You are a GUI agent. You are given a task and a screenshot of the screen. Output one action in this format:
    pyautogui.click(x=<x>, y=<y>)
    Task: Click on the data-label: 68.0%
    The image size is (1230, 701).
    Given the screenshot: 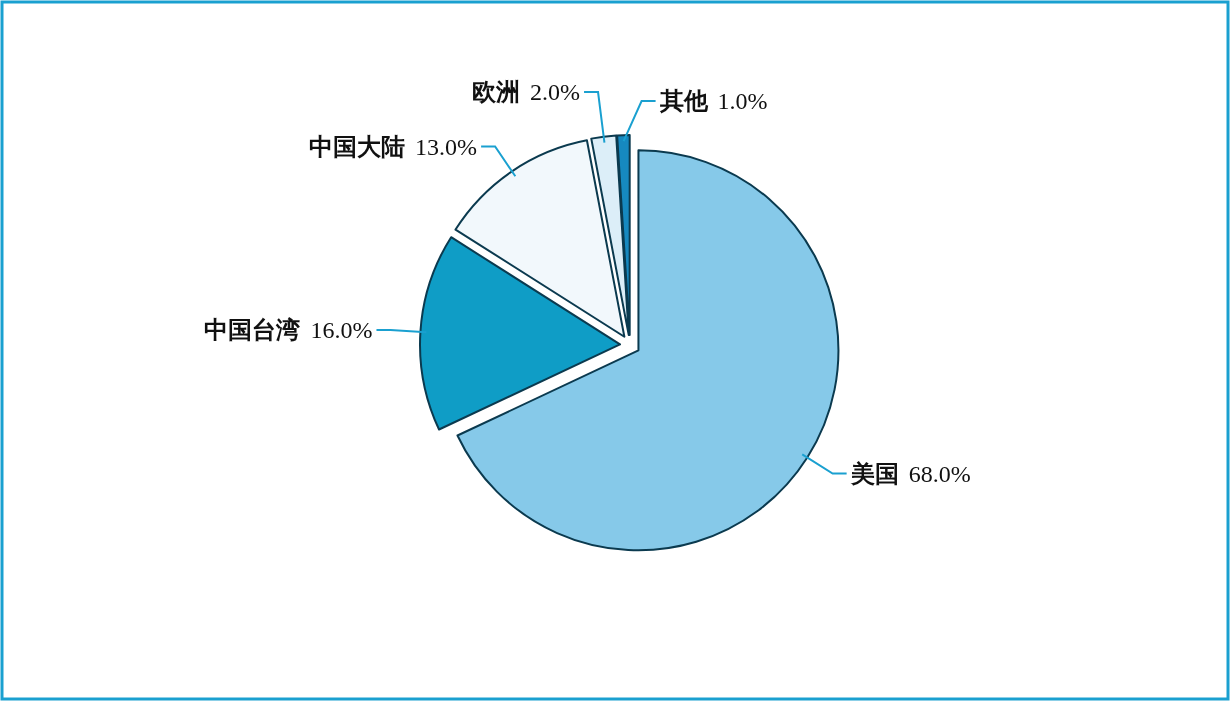 What is the action you would take?
    pyautogui.click(x=939, y=473)
    